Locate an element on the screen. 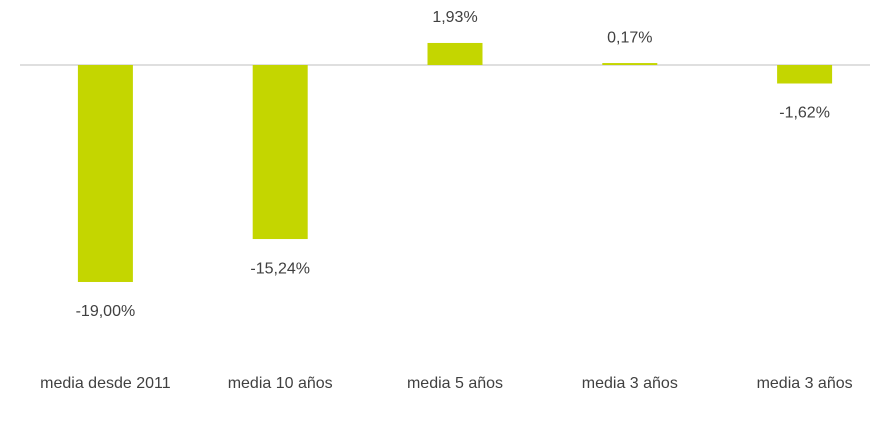 The height and width of the screenshot is (425, 890). data-label: 0,17% is located at coordinates (629, 37).